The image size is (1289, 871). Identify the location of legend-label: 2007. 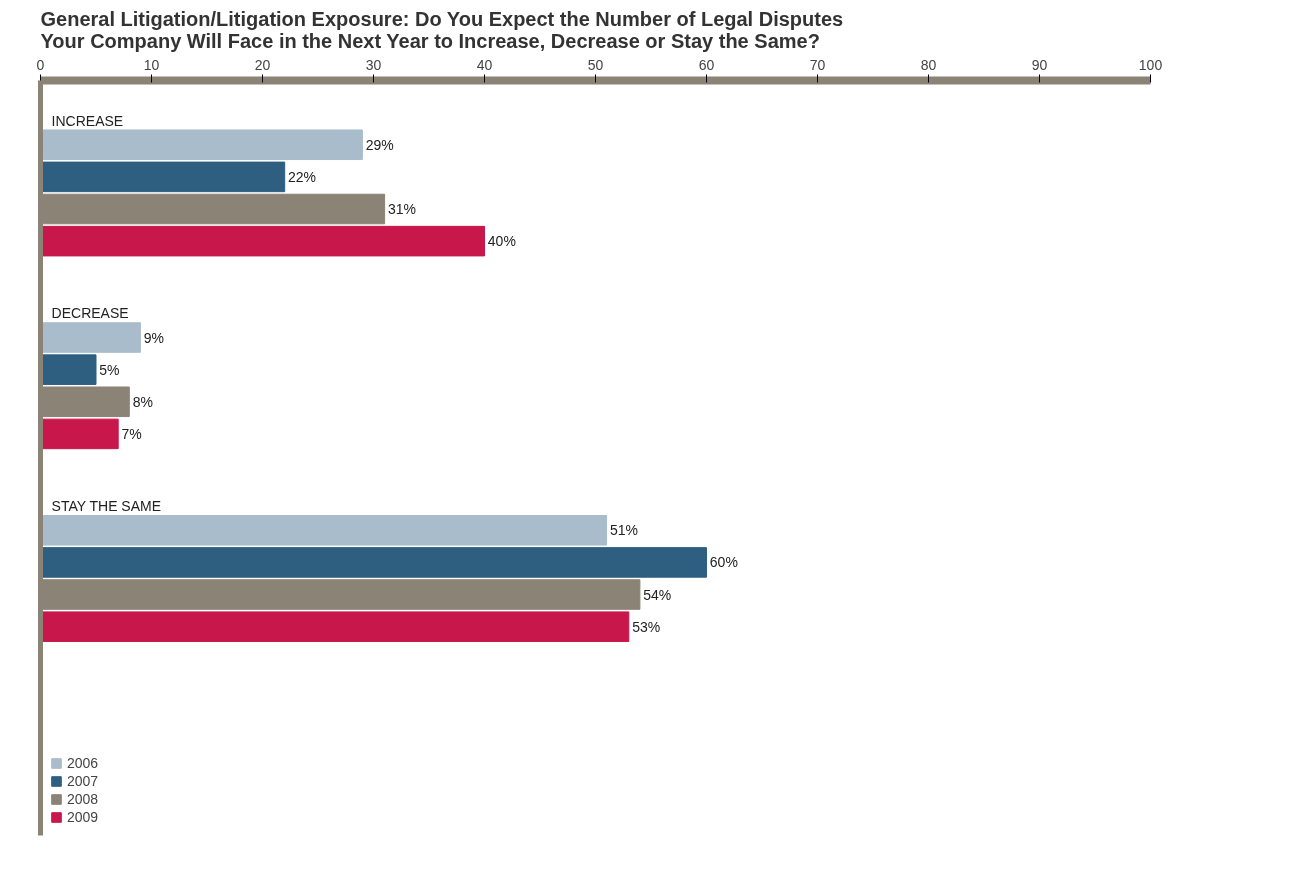
(83, 781).